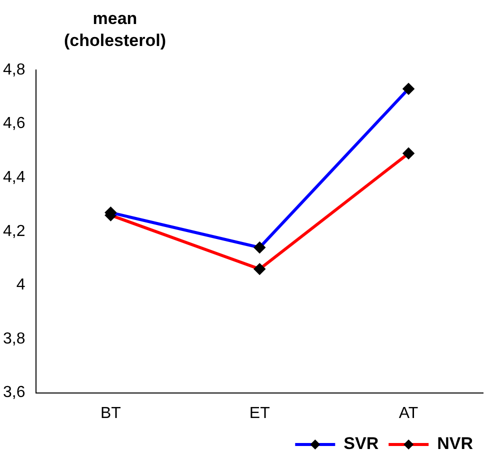  I want to click on y-axis-title: mean (cholesterol), so click(115, 30).